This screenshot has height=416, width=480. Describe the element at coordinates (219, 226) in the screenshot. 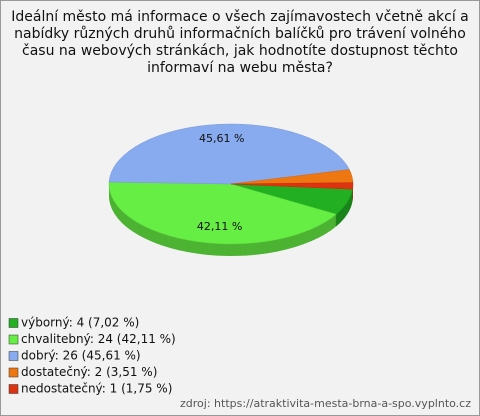

I see `data-label: 42,11 %` at that location.